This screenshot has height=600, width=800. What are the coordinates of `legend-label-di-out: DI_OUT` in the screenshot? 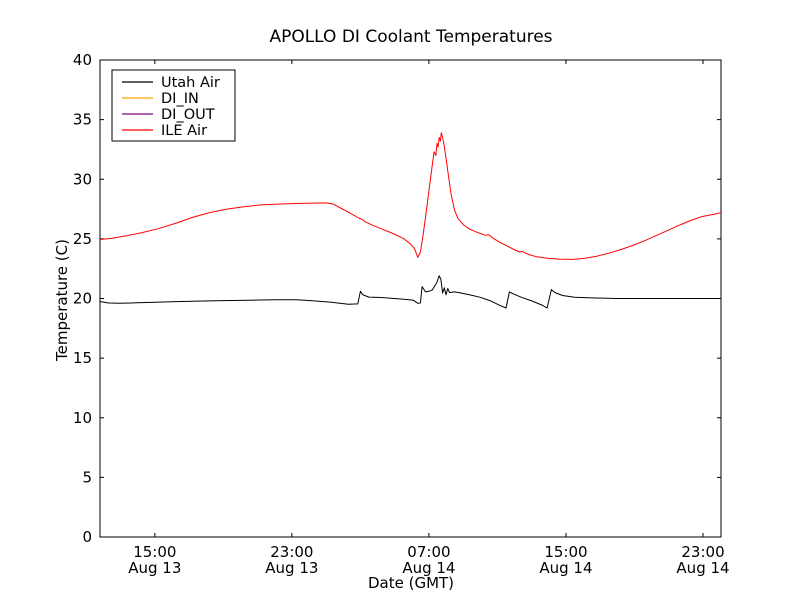 It's located at (188, 115).